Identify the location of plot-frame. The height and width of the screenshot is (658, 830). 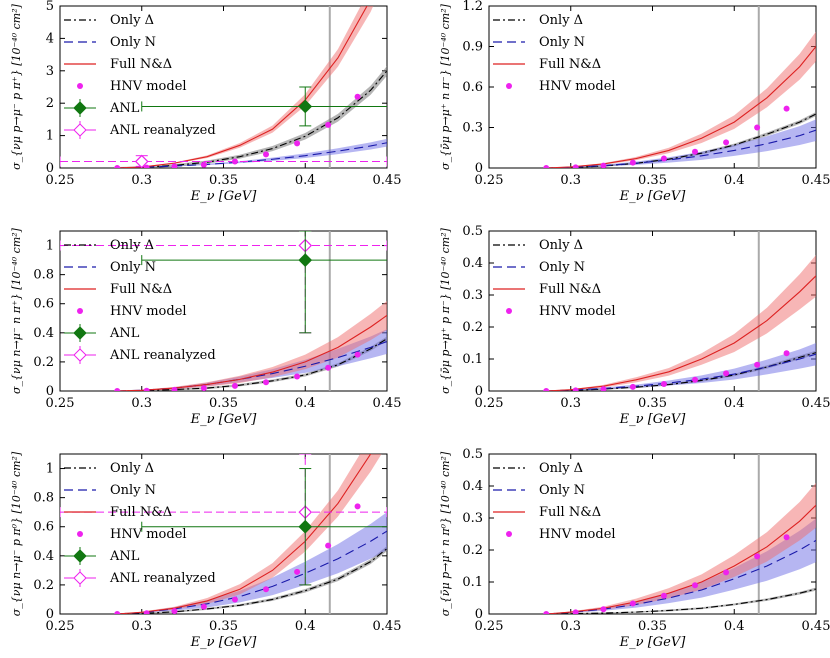
(652, 534).